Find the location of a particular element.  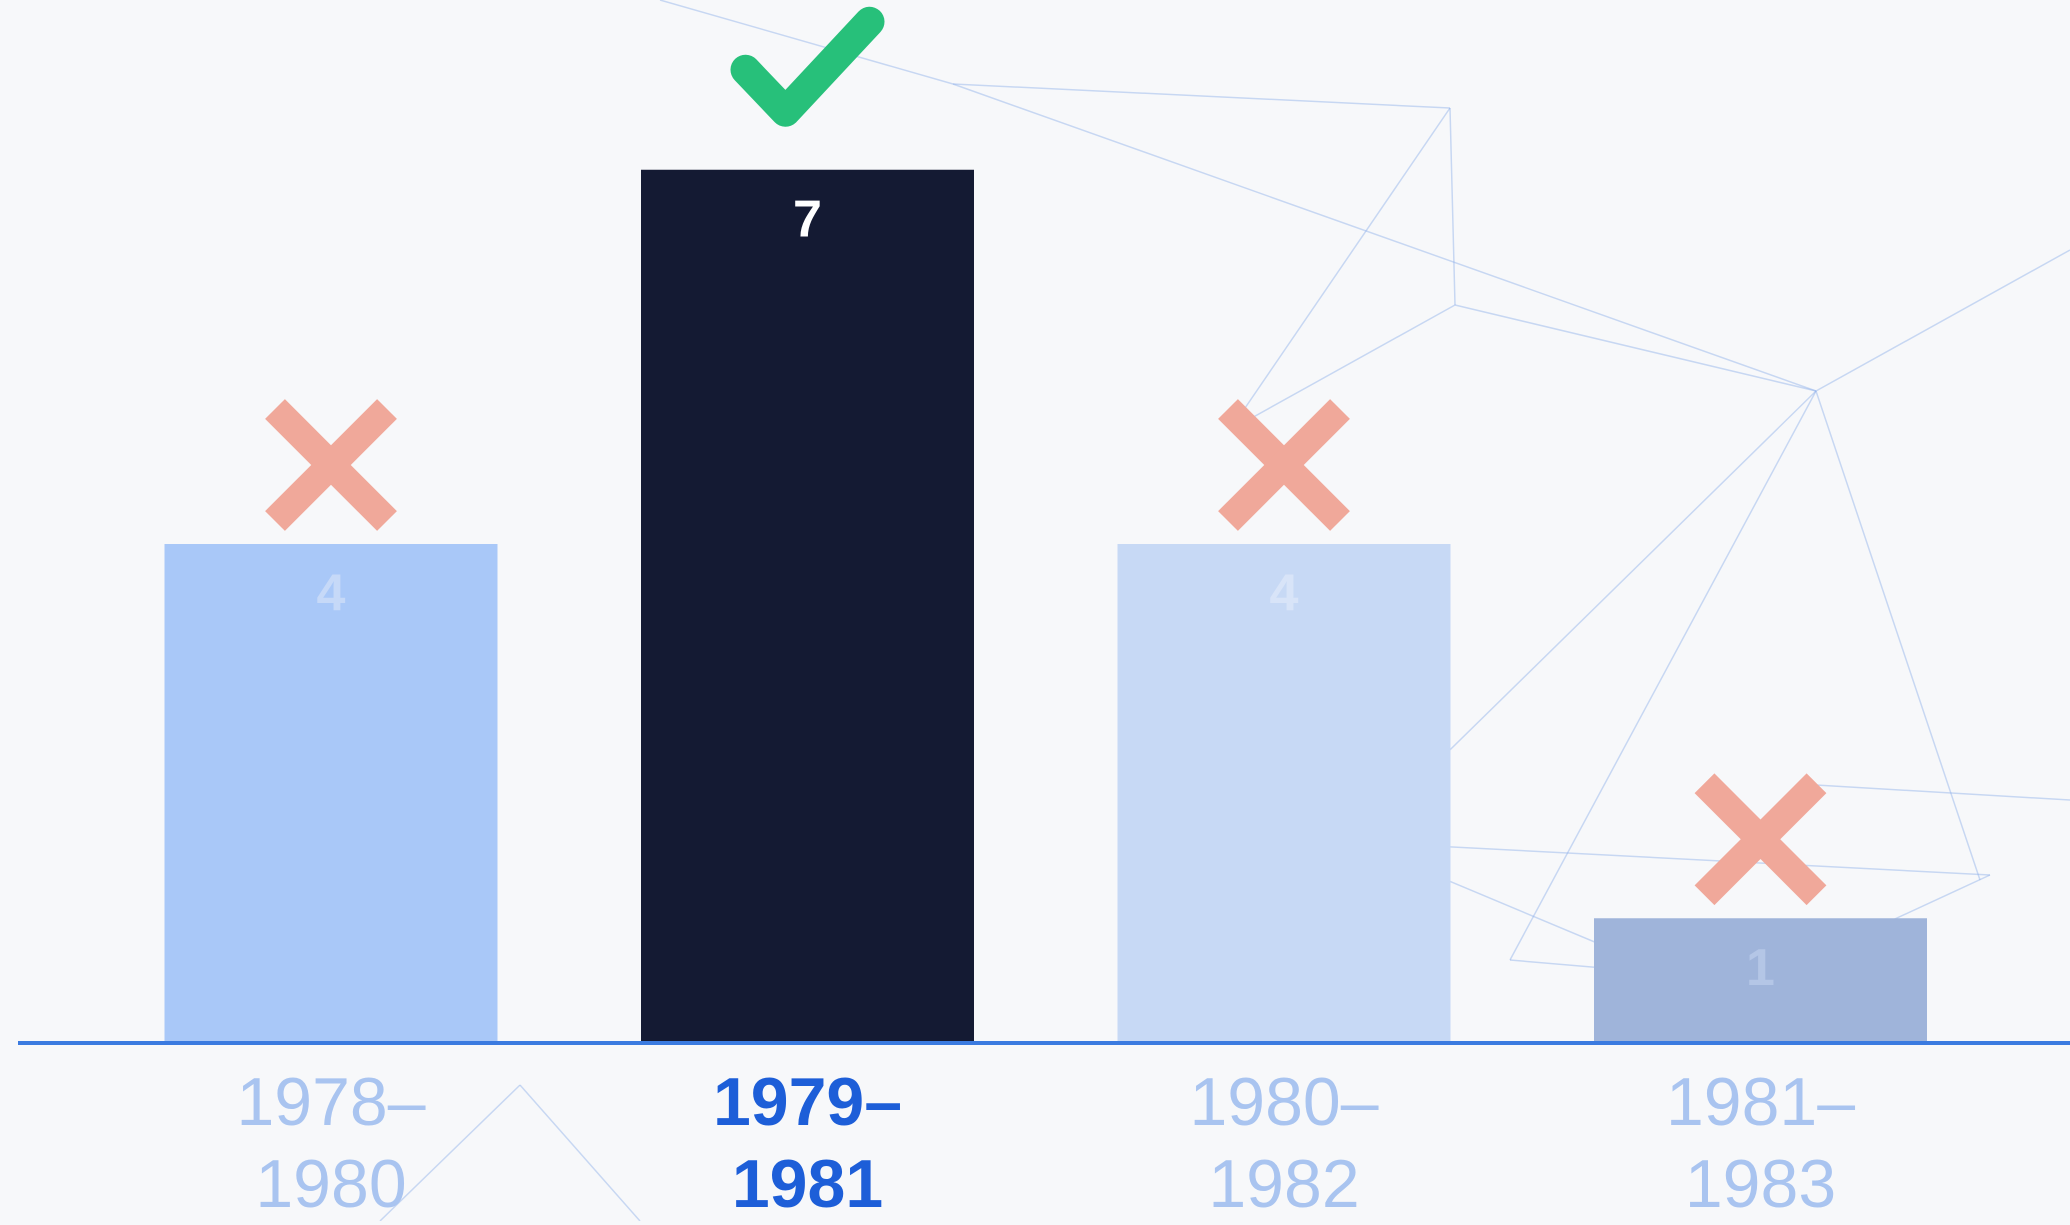

value-label: 1 is located at coordinates (1760, 968).